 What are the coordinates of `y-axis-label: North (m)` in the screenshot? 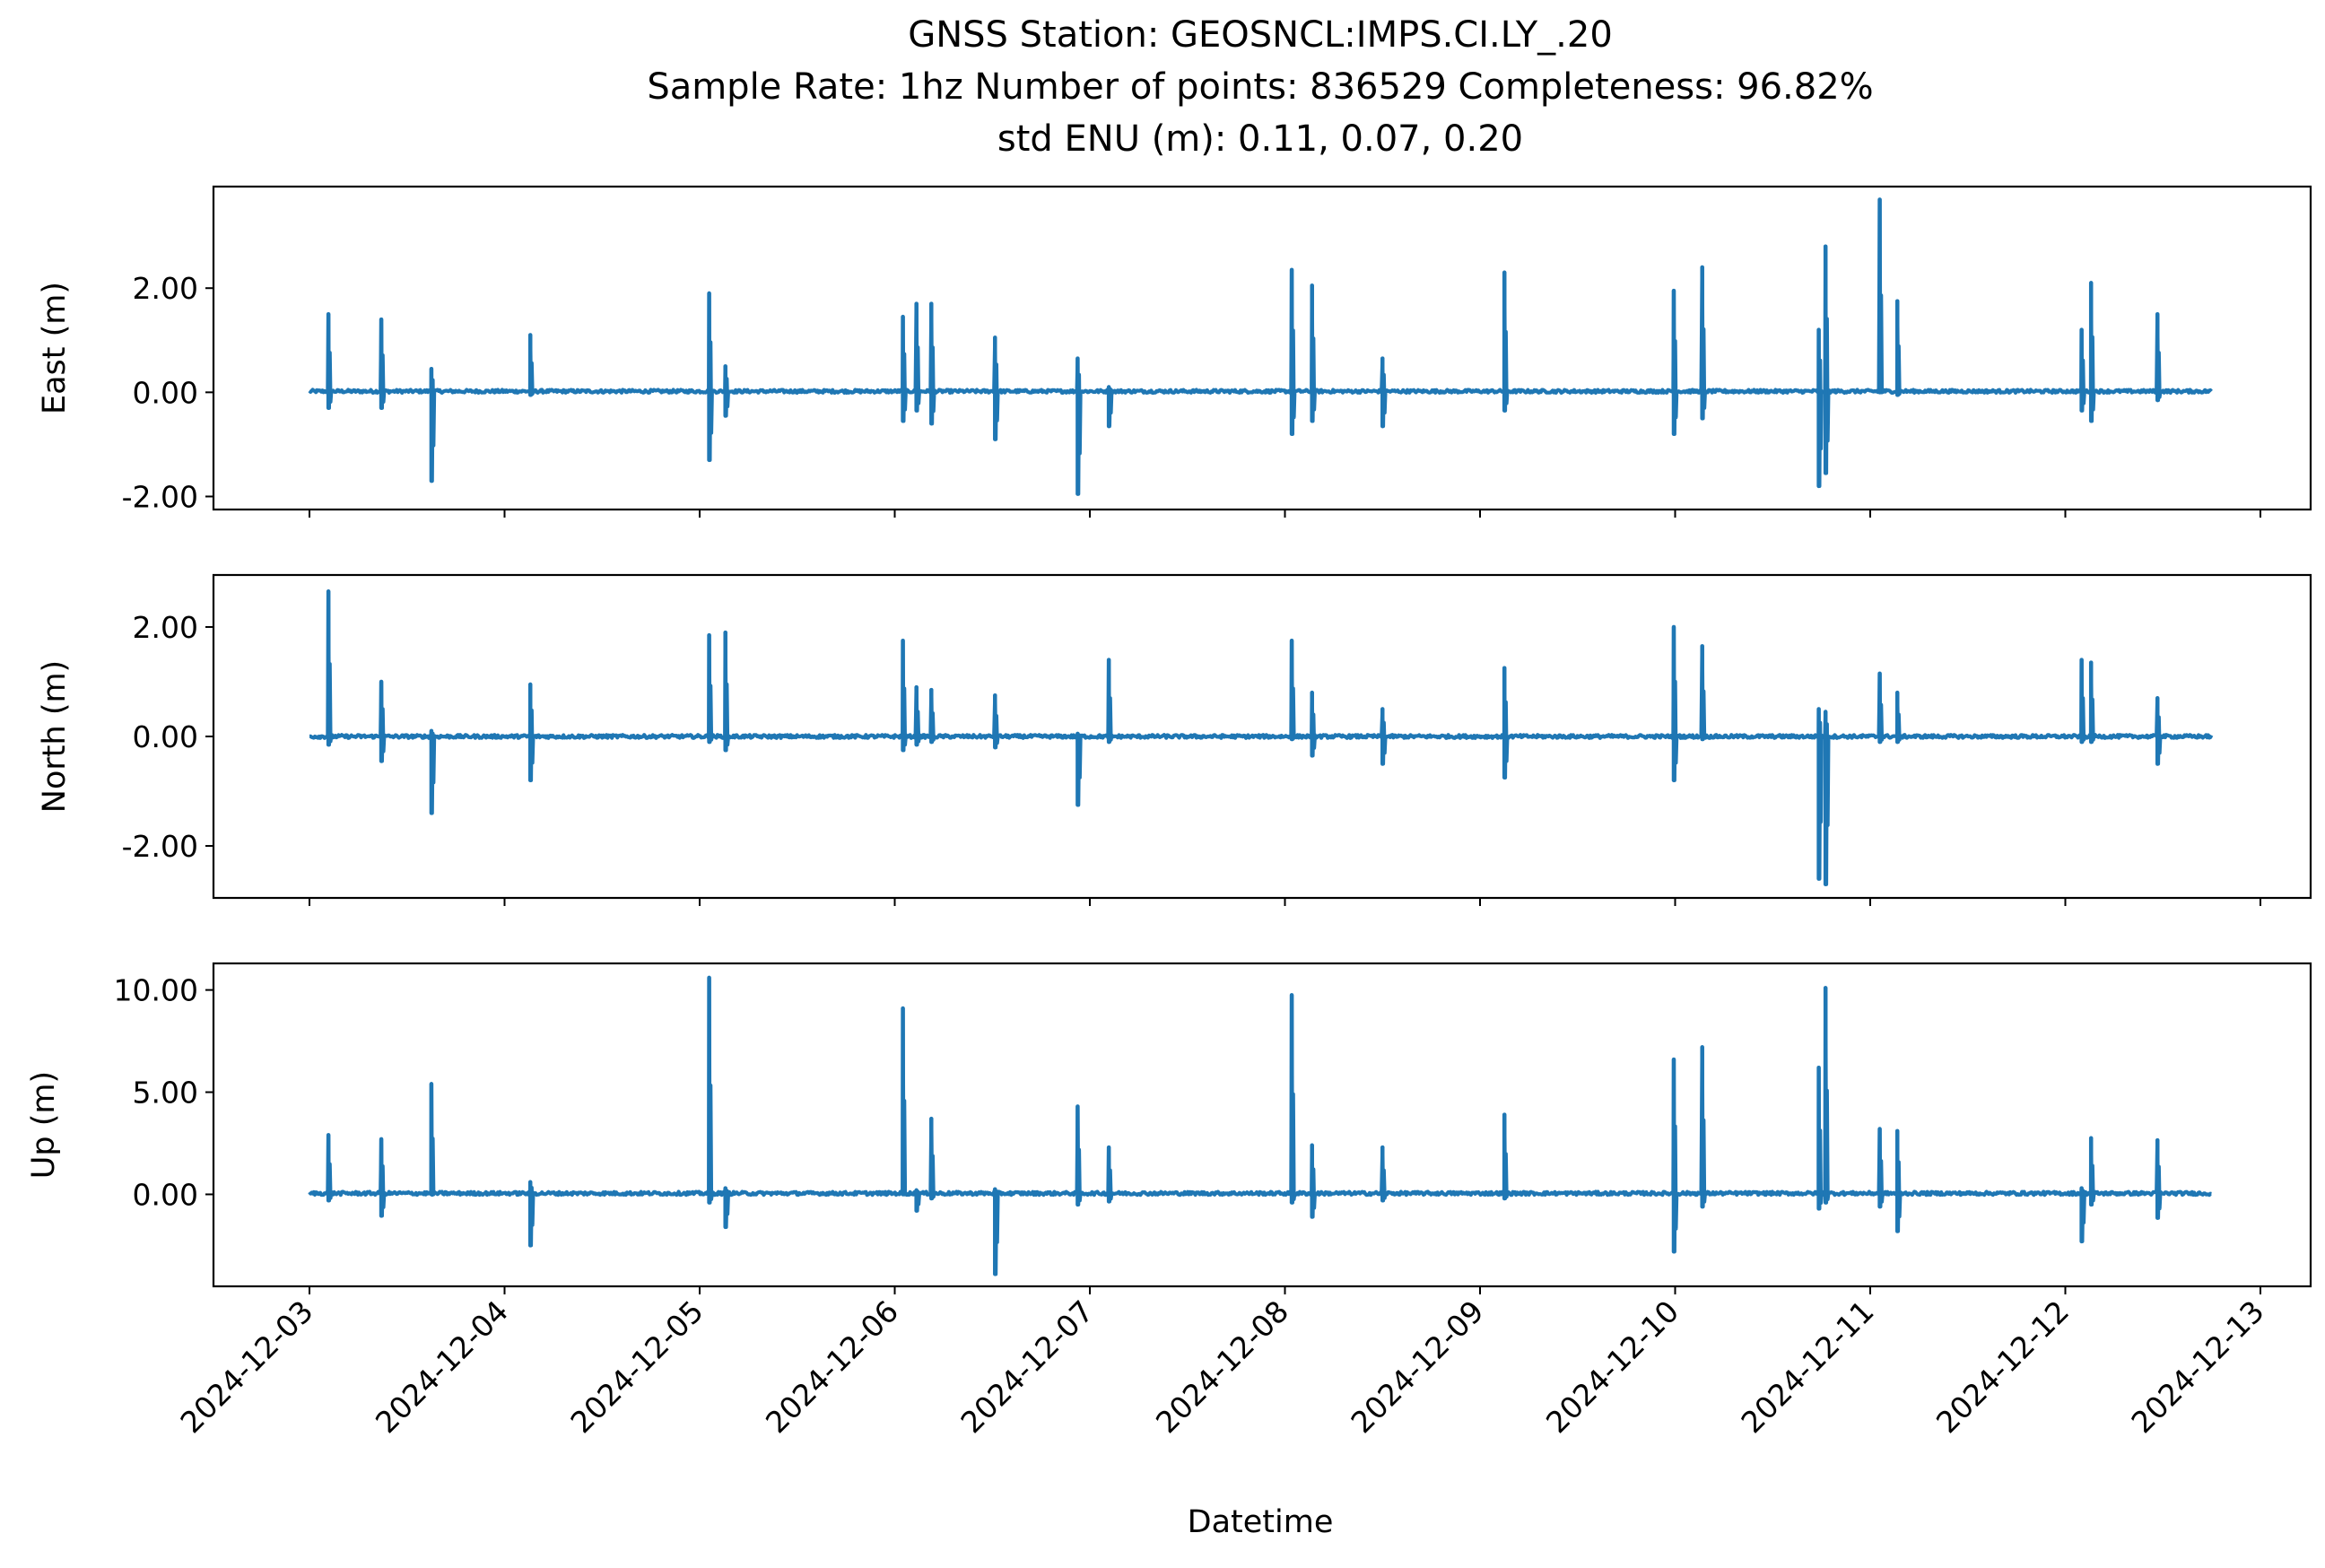 It's located at (55, 736).